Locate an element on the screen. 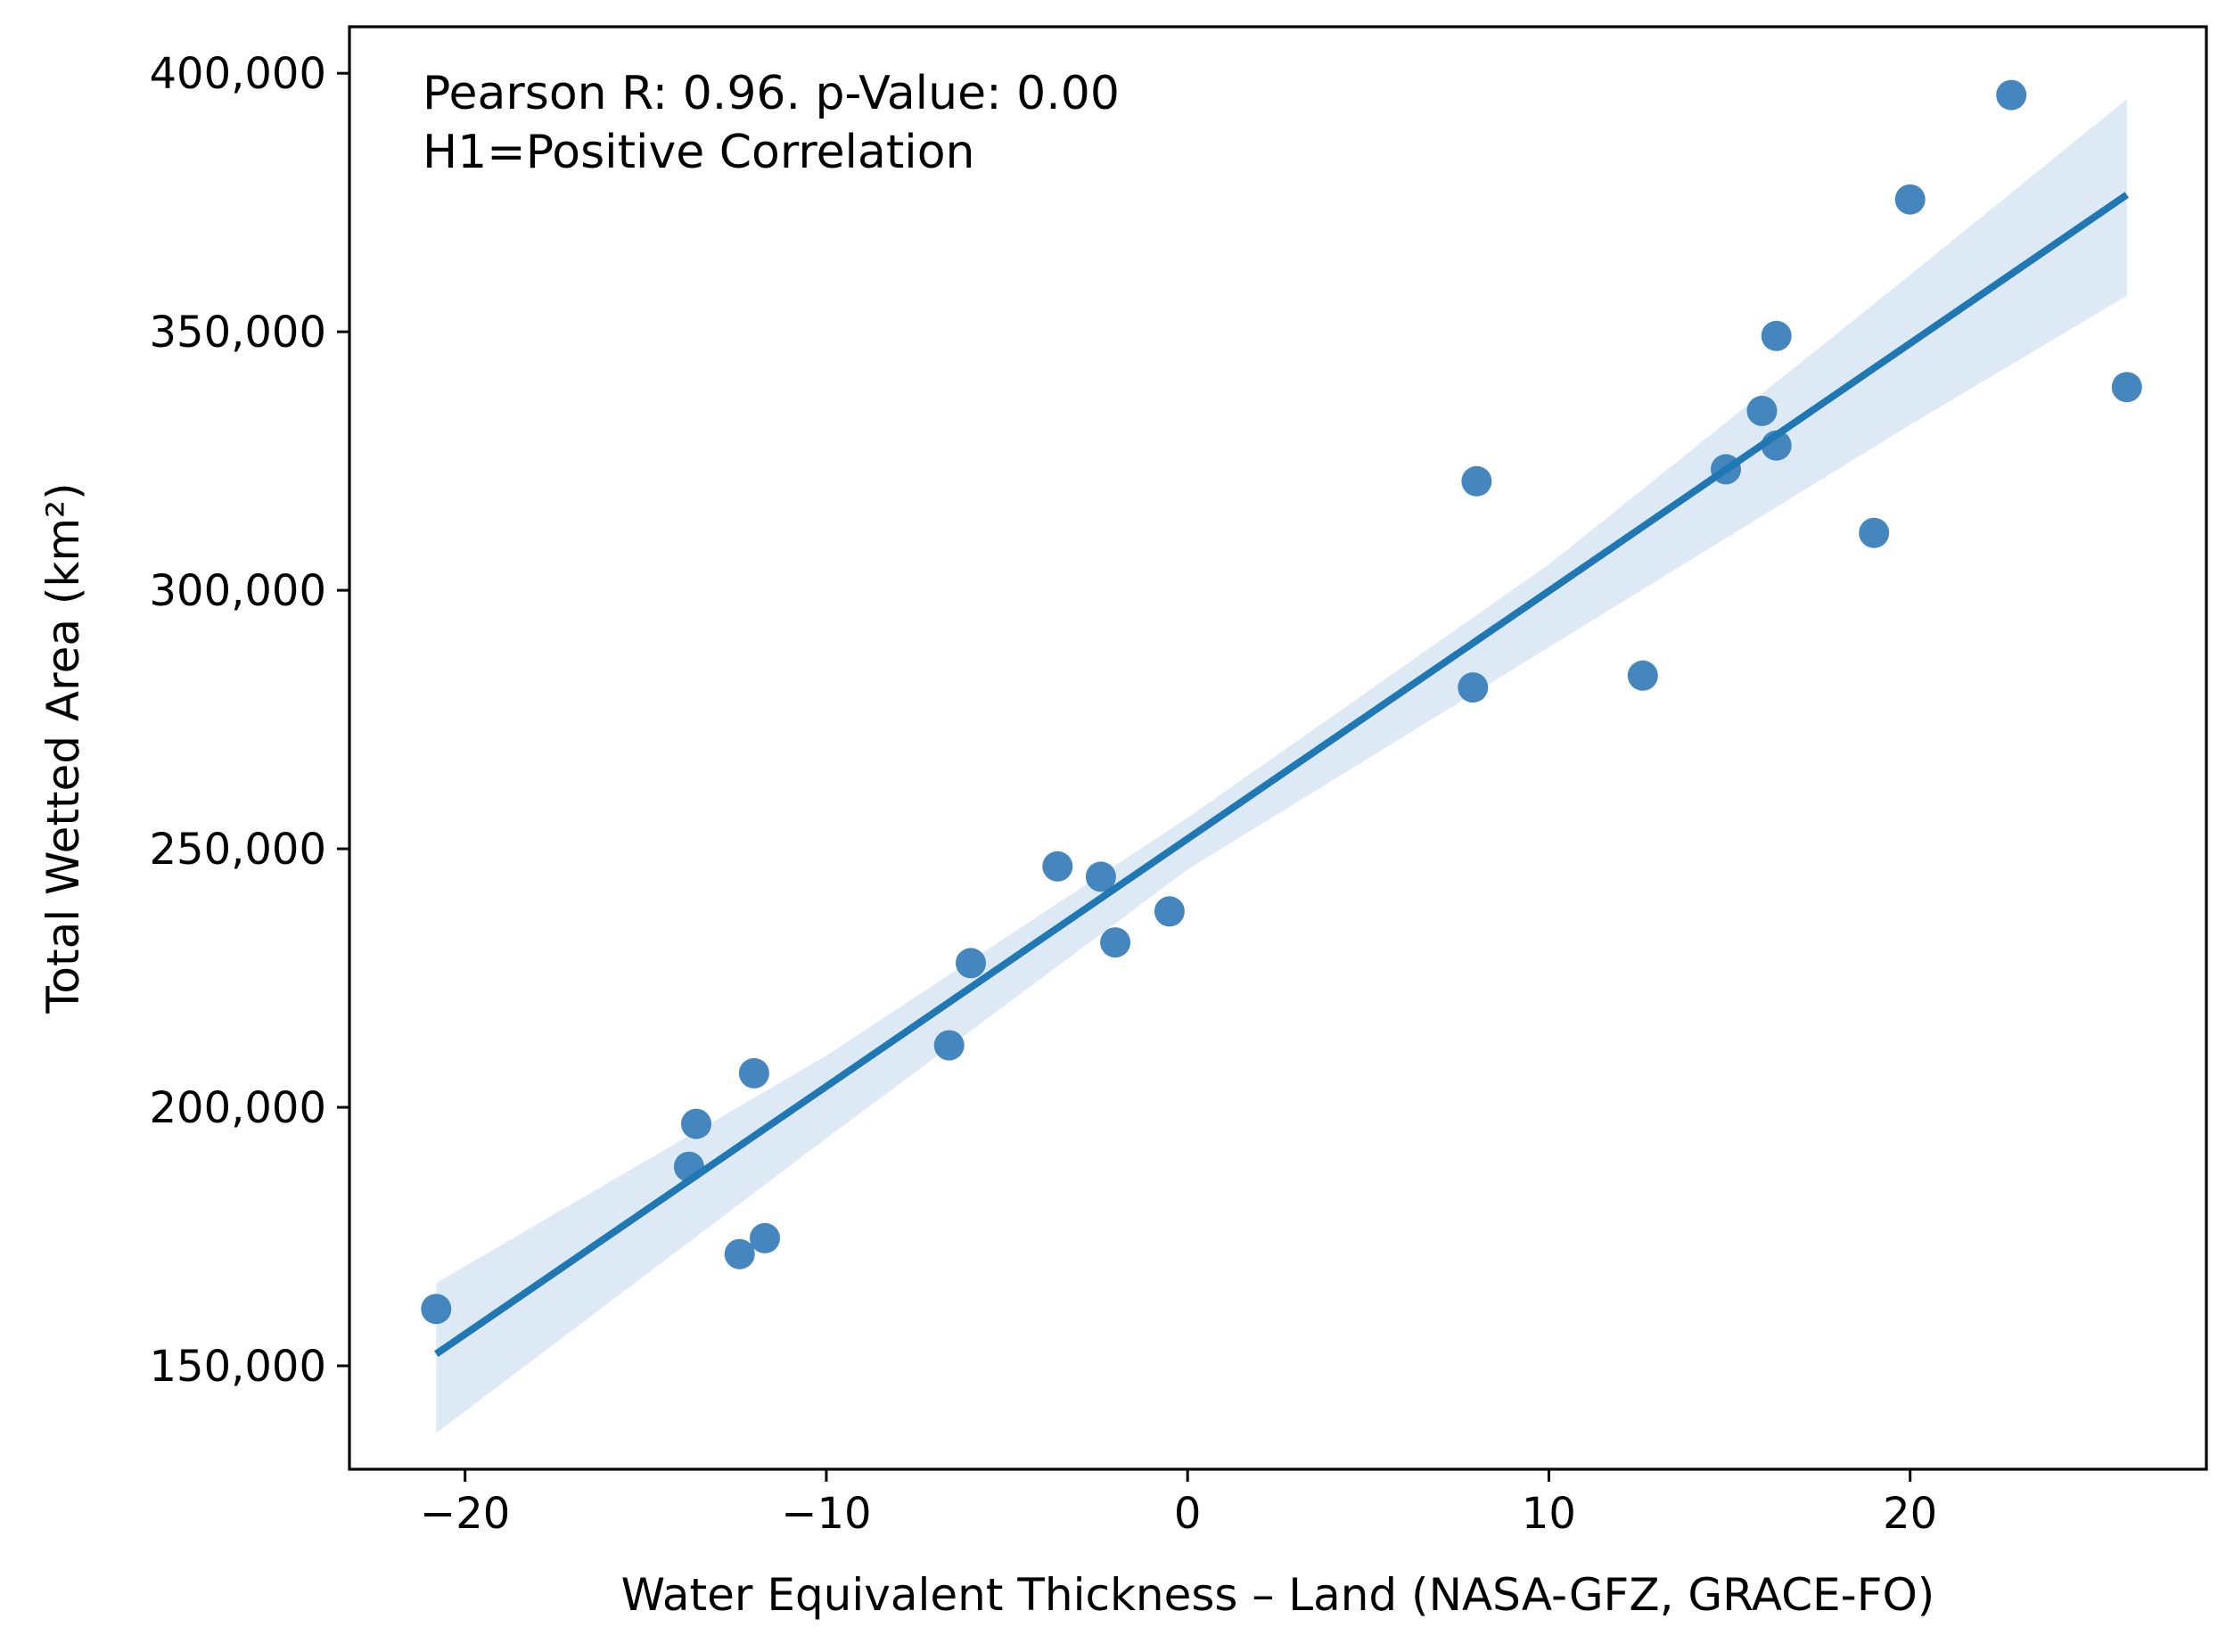  y-tick-label: 300,000 is located at coordinates (238, 591).